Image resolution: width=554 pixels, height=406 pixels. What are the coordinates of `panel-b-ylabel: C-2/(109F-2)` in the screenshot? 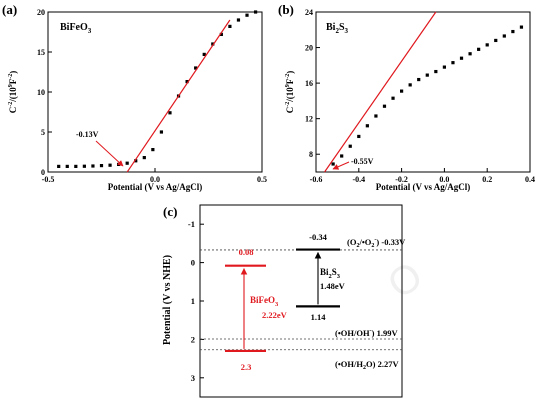 It's located at (290, 92).